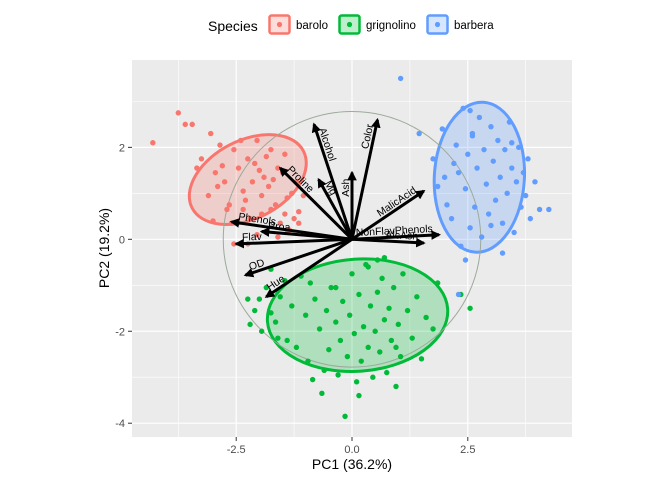  What do you see at coordinates (298, 257) in the screenshot?
I see `loading-arrow-od` at bounding box center [298, 257].